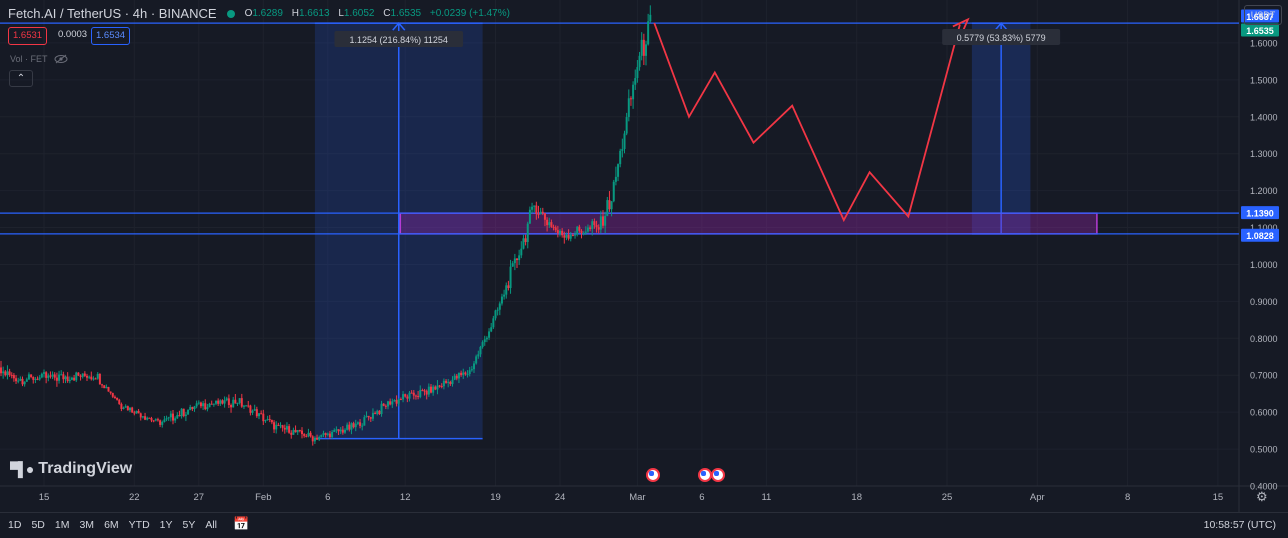 The height and width of the screenshot is (538, 1288). Describe the element at coordinates (22, 469) in the screenshot. I see `tradingview-mark-icon: ▀▌●` at that location.